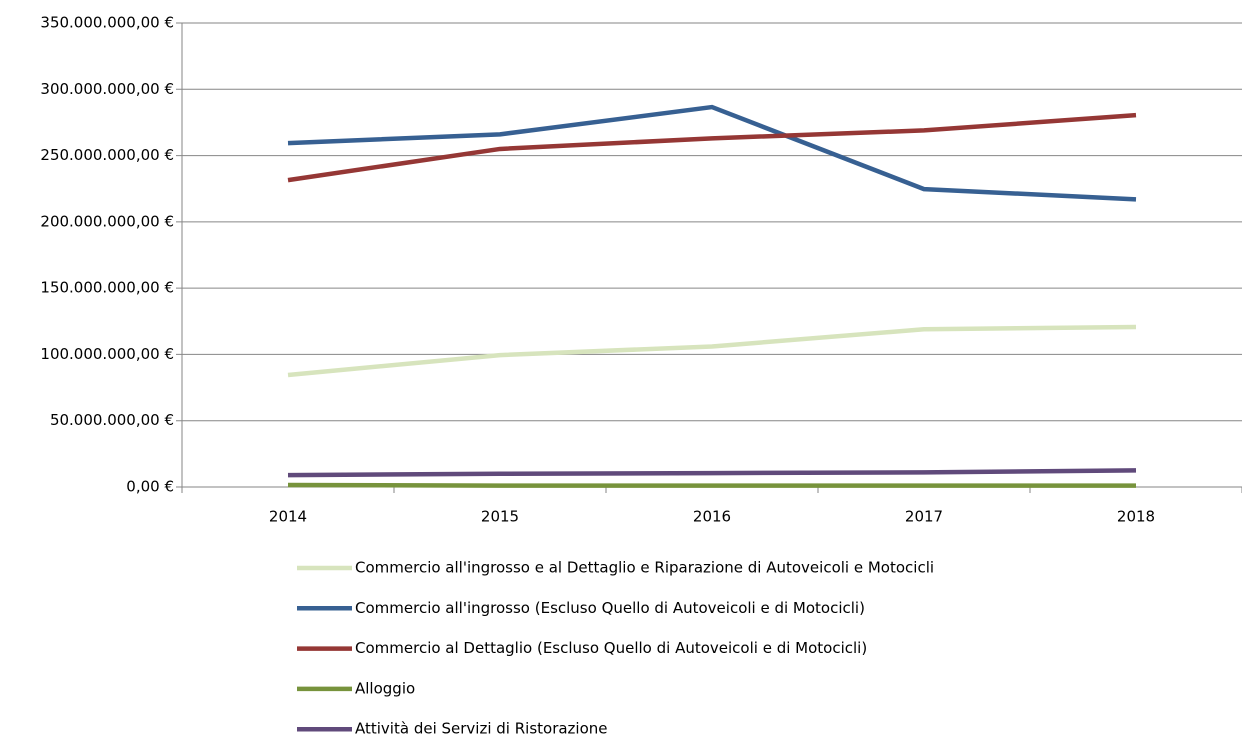 This screenshot has height=740, width=1242. What do you see at coordinates (107, 155) in the screenshot?
I see `y-tick-label: 250.000.000,00 €` at bounding box center [107, 155].